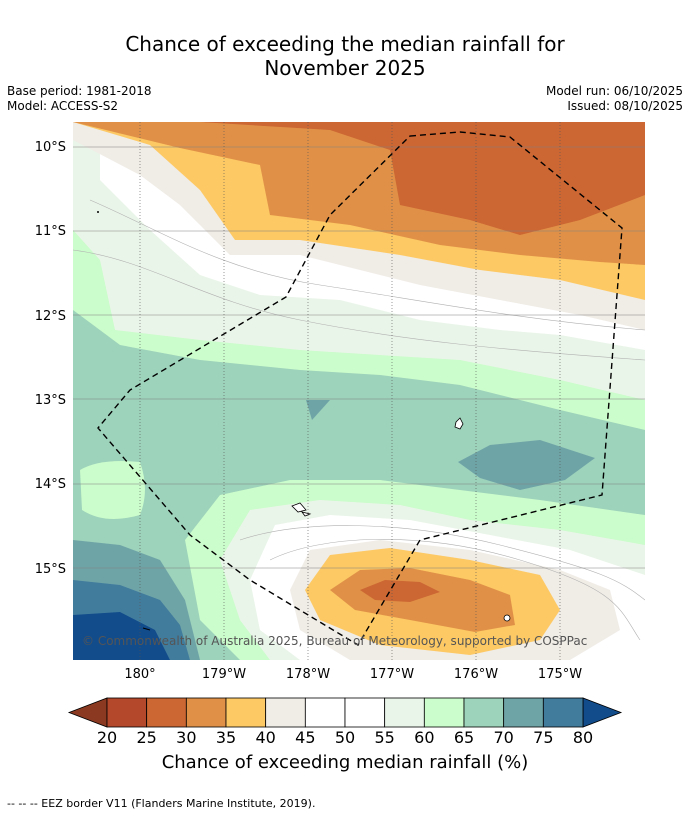 The height and width of the screenshot is (816, 690). Describe the element at coordinates (614, 91) in the screenshot. I see `model-run: Model run: 06/10/2025` at that location.